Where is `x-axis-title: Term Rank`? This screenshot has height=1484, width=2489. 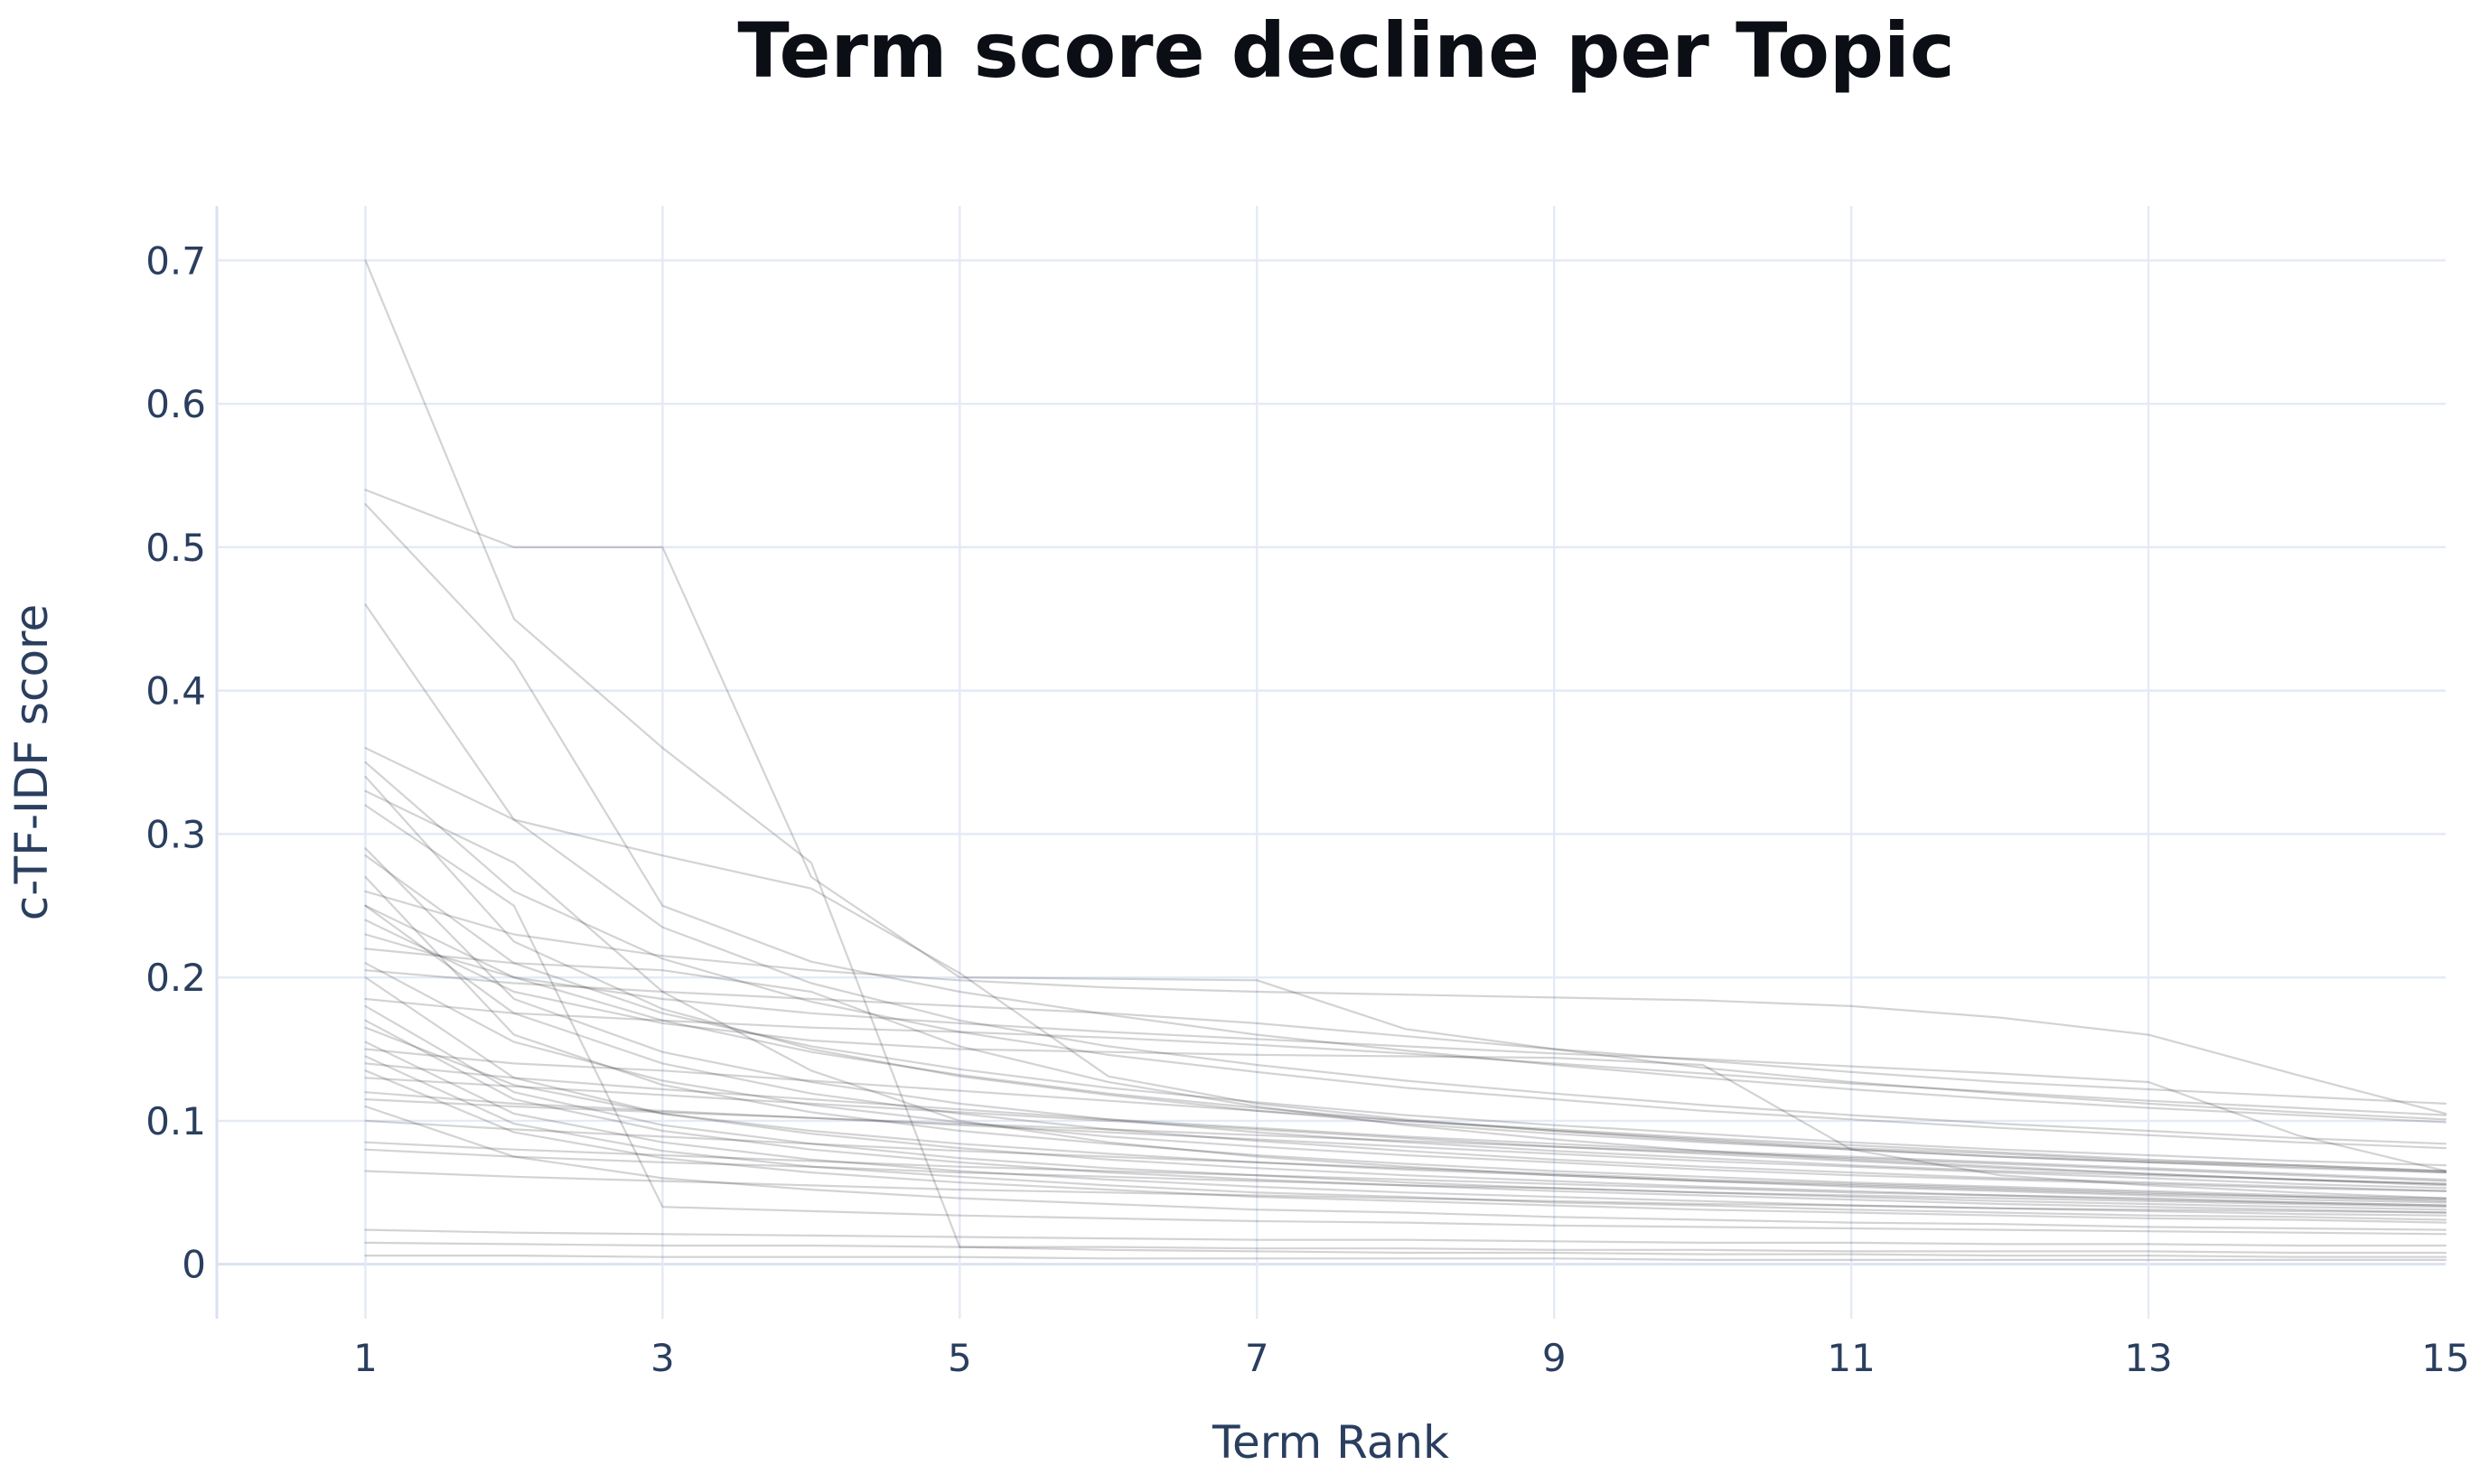 x-axis-title: Term Rank is located at coordinates (1330, 1442).